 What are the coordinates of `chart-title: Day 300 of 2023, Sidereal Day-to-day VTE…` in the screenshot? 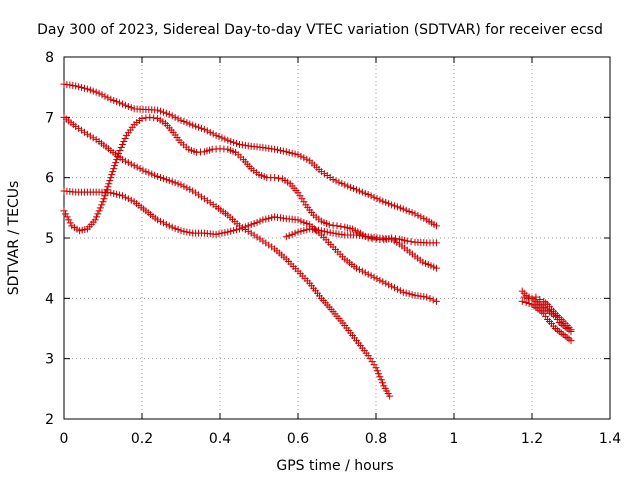 It's located at (320, 30).